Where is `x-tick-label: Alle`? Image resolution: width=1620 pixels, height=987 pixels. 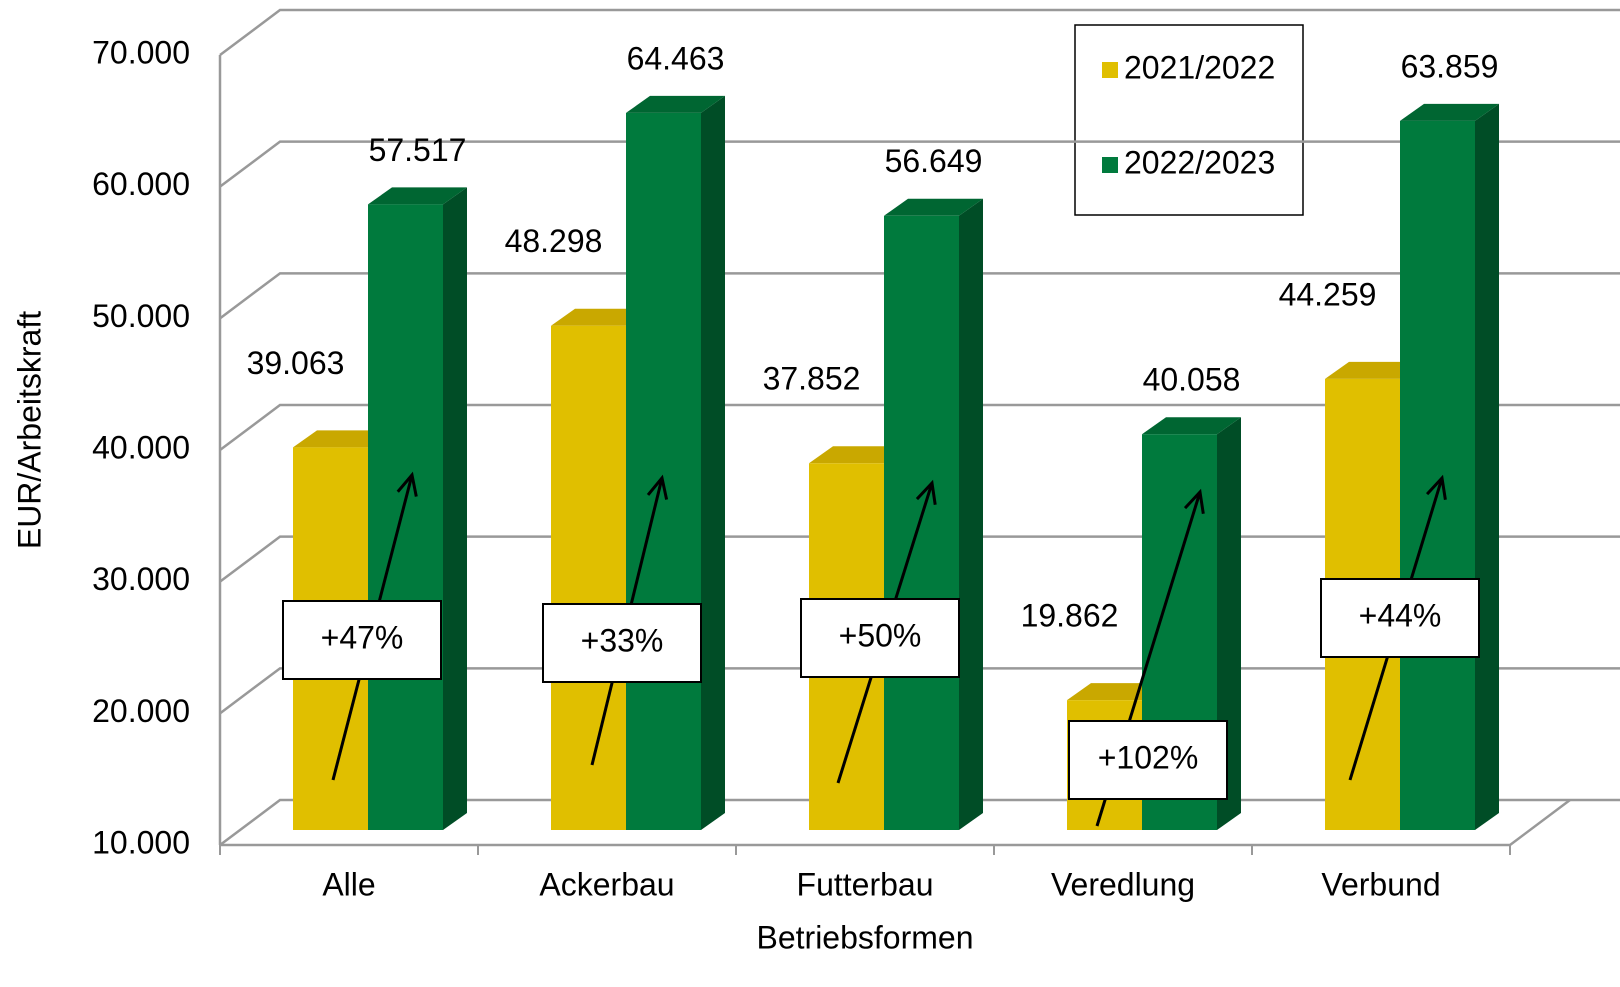
x-tick-label: Alle is located at coordinates (348, 884).